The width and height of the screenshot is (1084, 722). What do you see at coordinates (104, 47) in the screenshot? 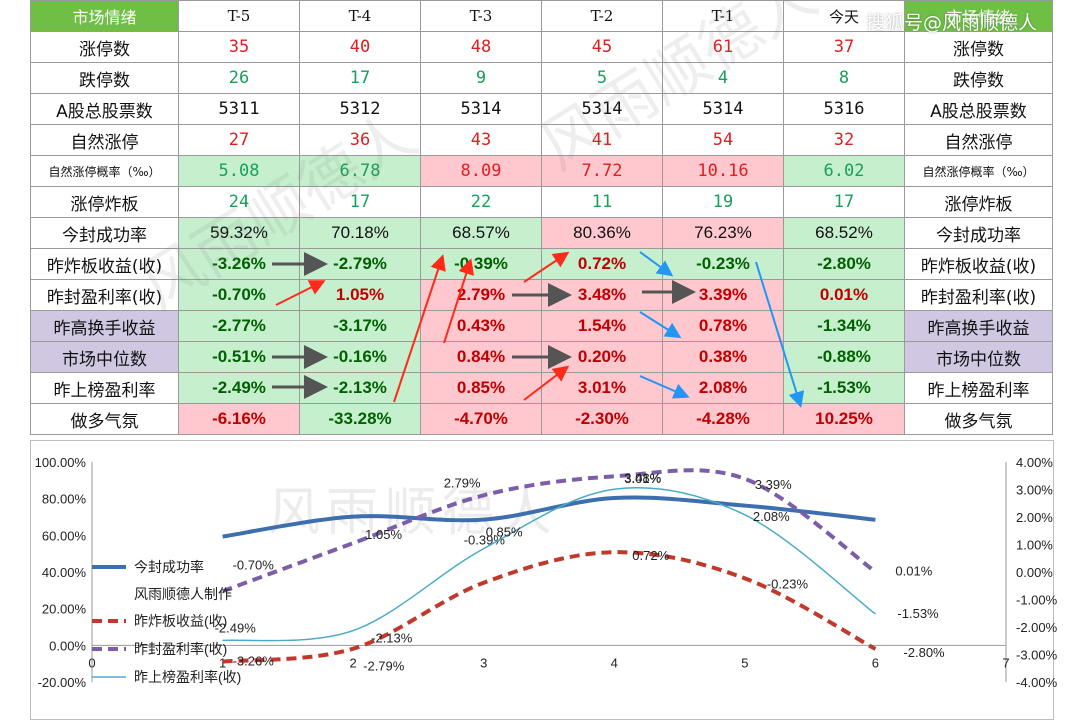
I see `row-label: 涨停数` at bounding box center [104, 47].